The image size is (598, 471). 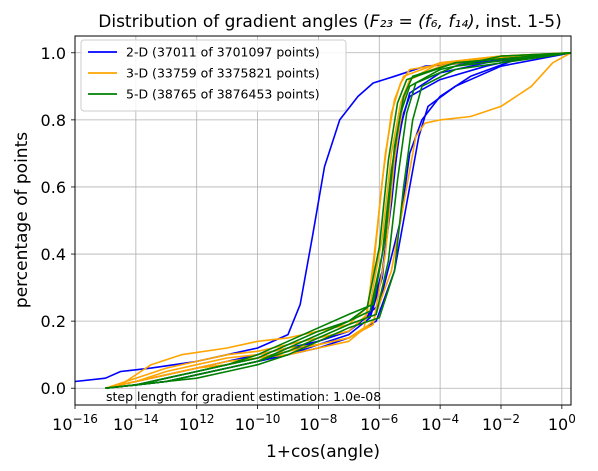 What do you see at coordinates (58, 221) in the screenshot?
I see `y-axis: 0.0 0.2 0.4 0.6 0.8 1.0` at bounding box center [58, 221].